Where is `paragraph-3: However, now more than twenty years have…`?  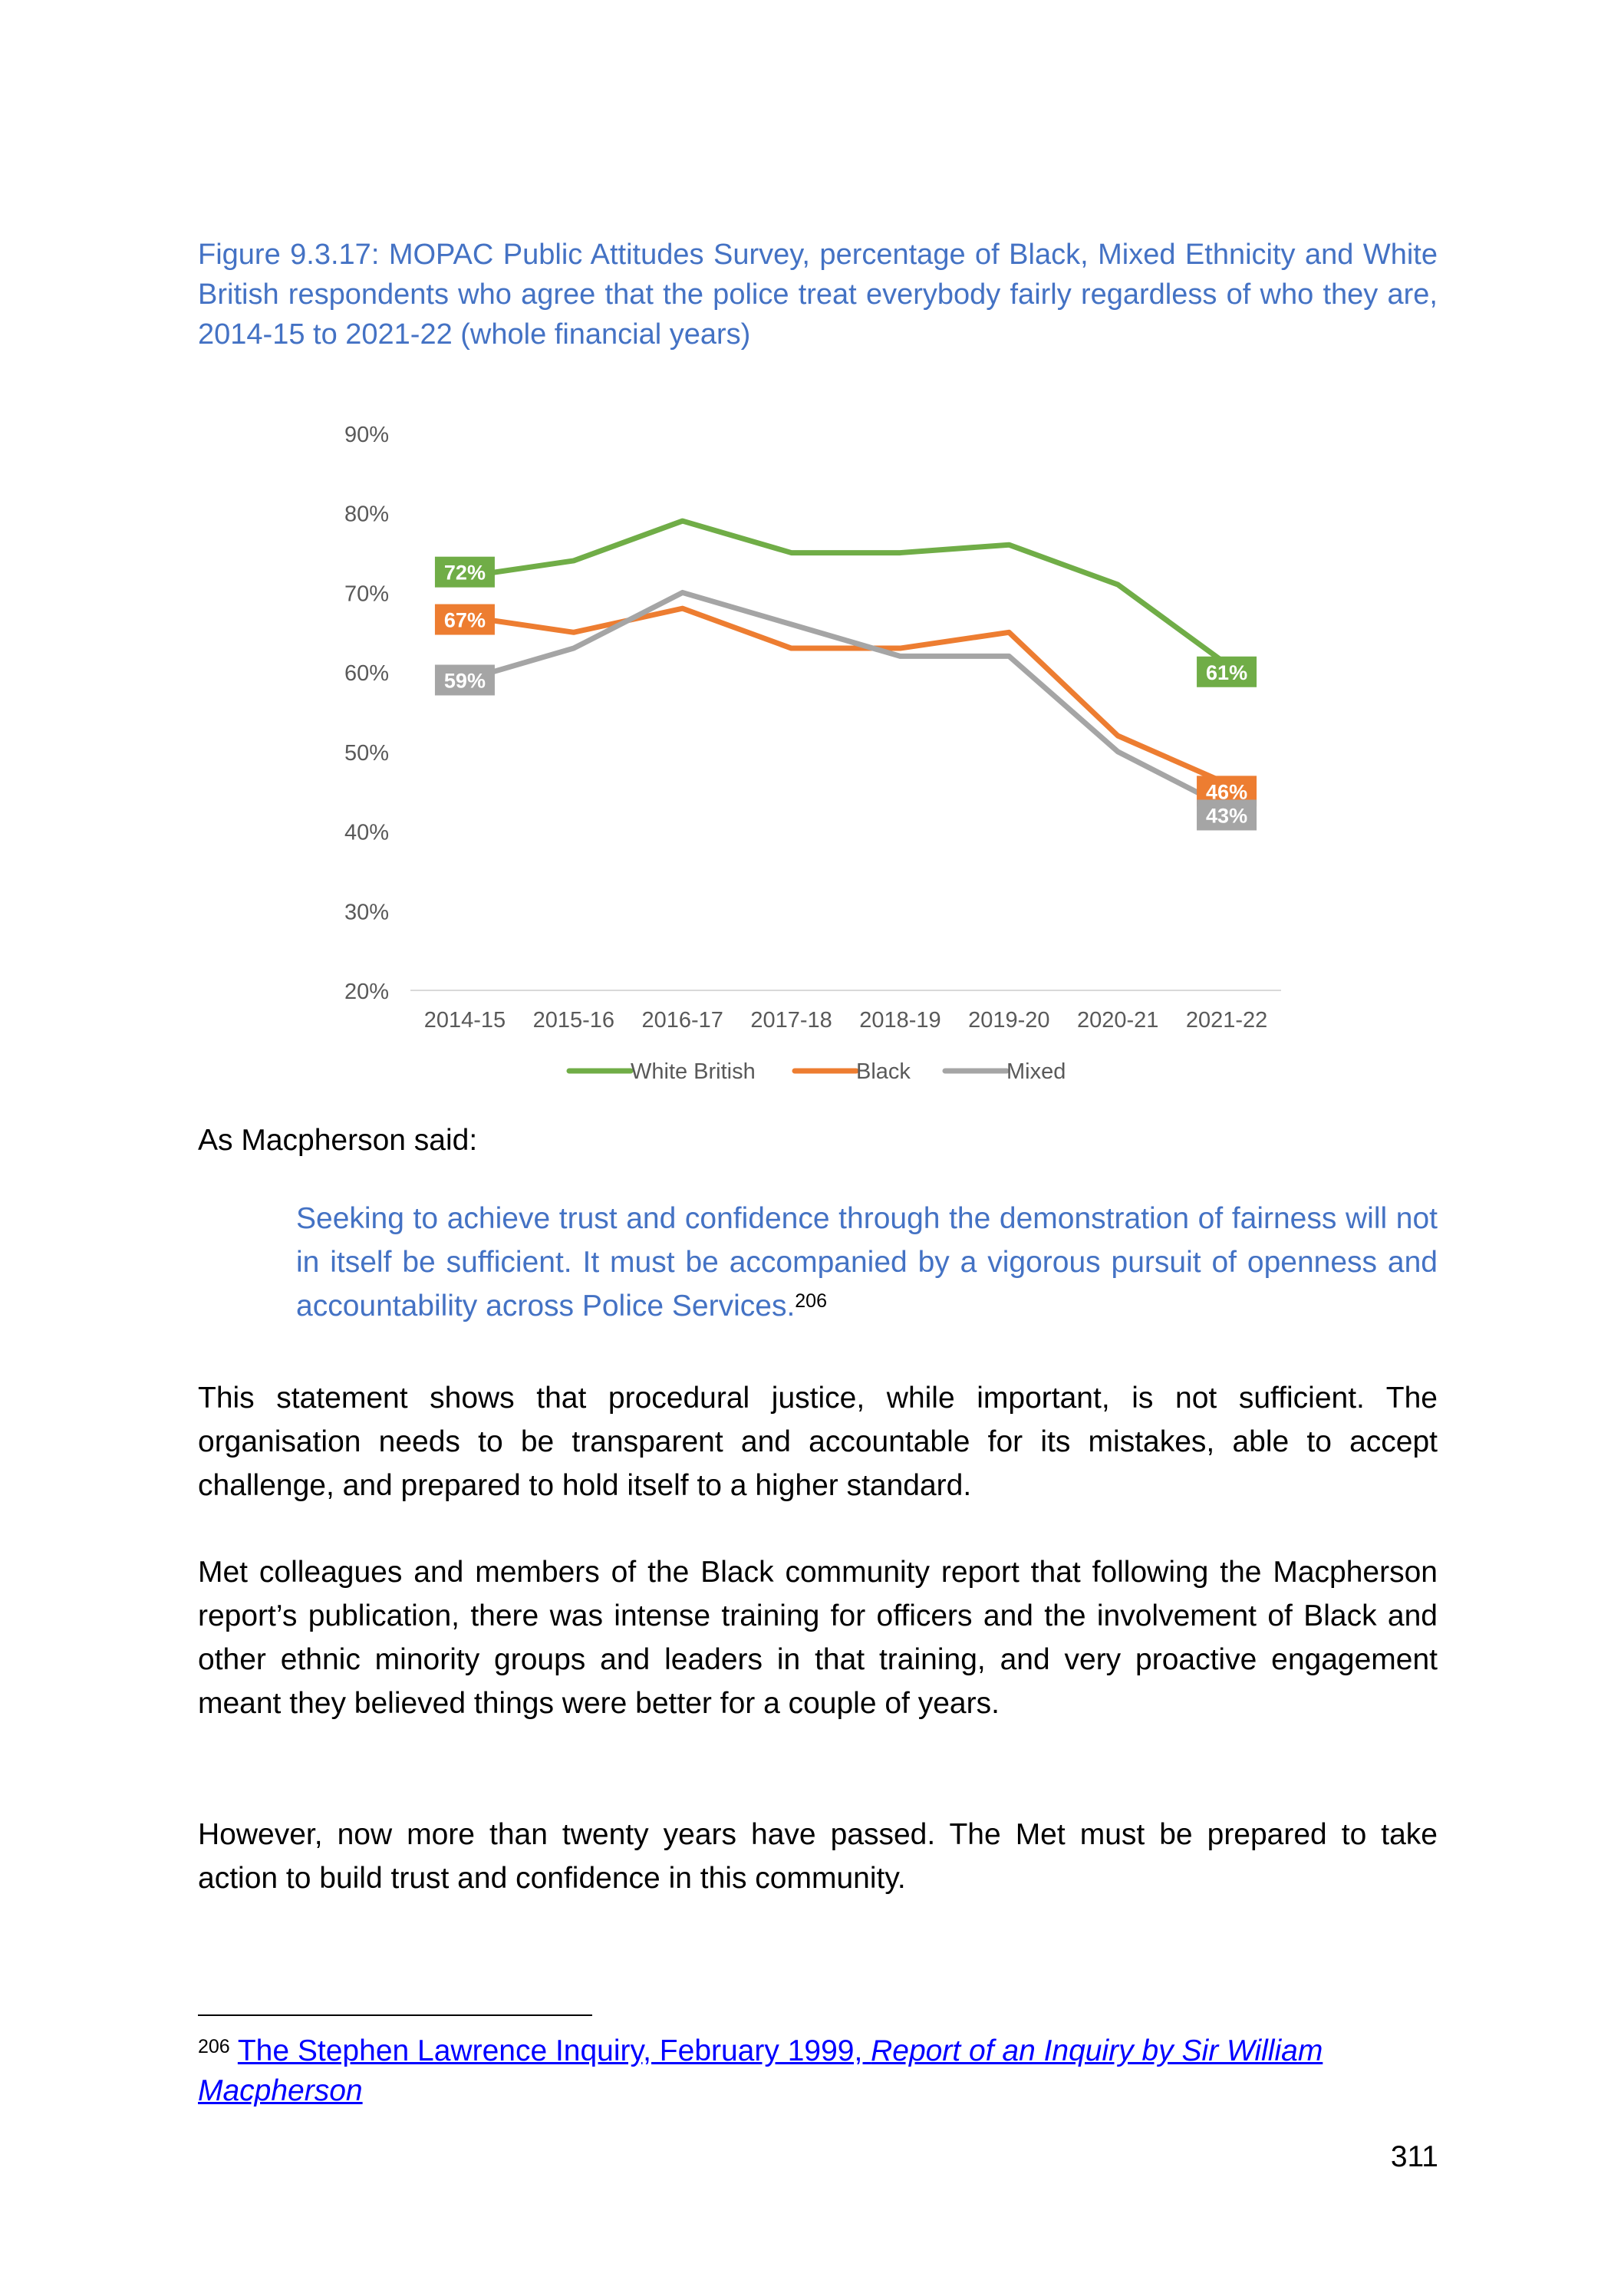
paragraph-3: However, now more than twenty years have… is located at coordinates (818, 1856).